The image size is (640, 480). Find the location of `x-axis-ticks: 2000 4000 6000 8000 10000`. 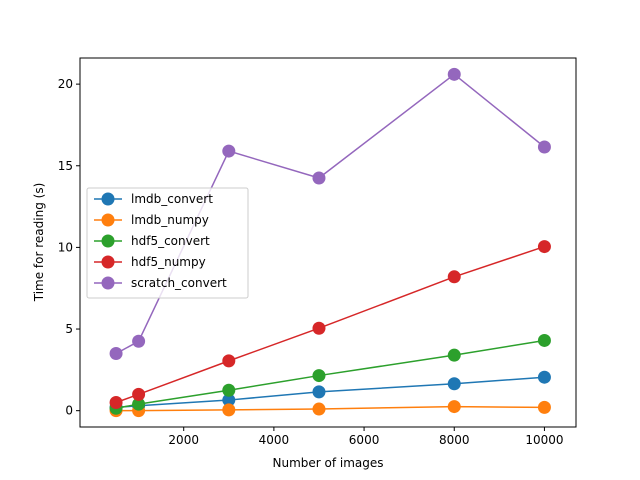

x-axis-ticks: 2000 4000 6000 8000 10000 is located at coordinates (366, 437).